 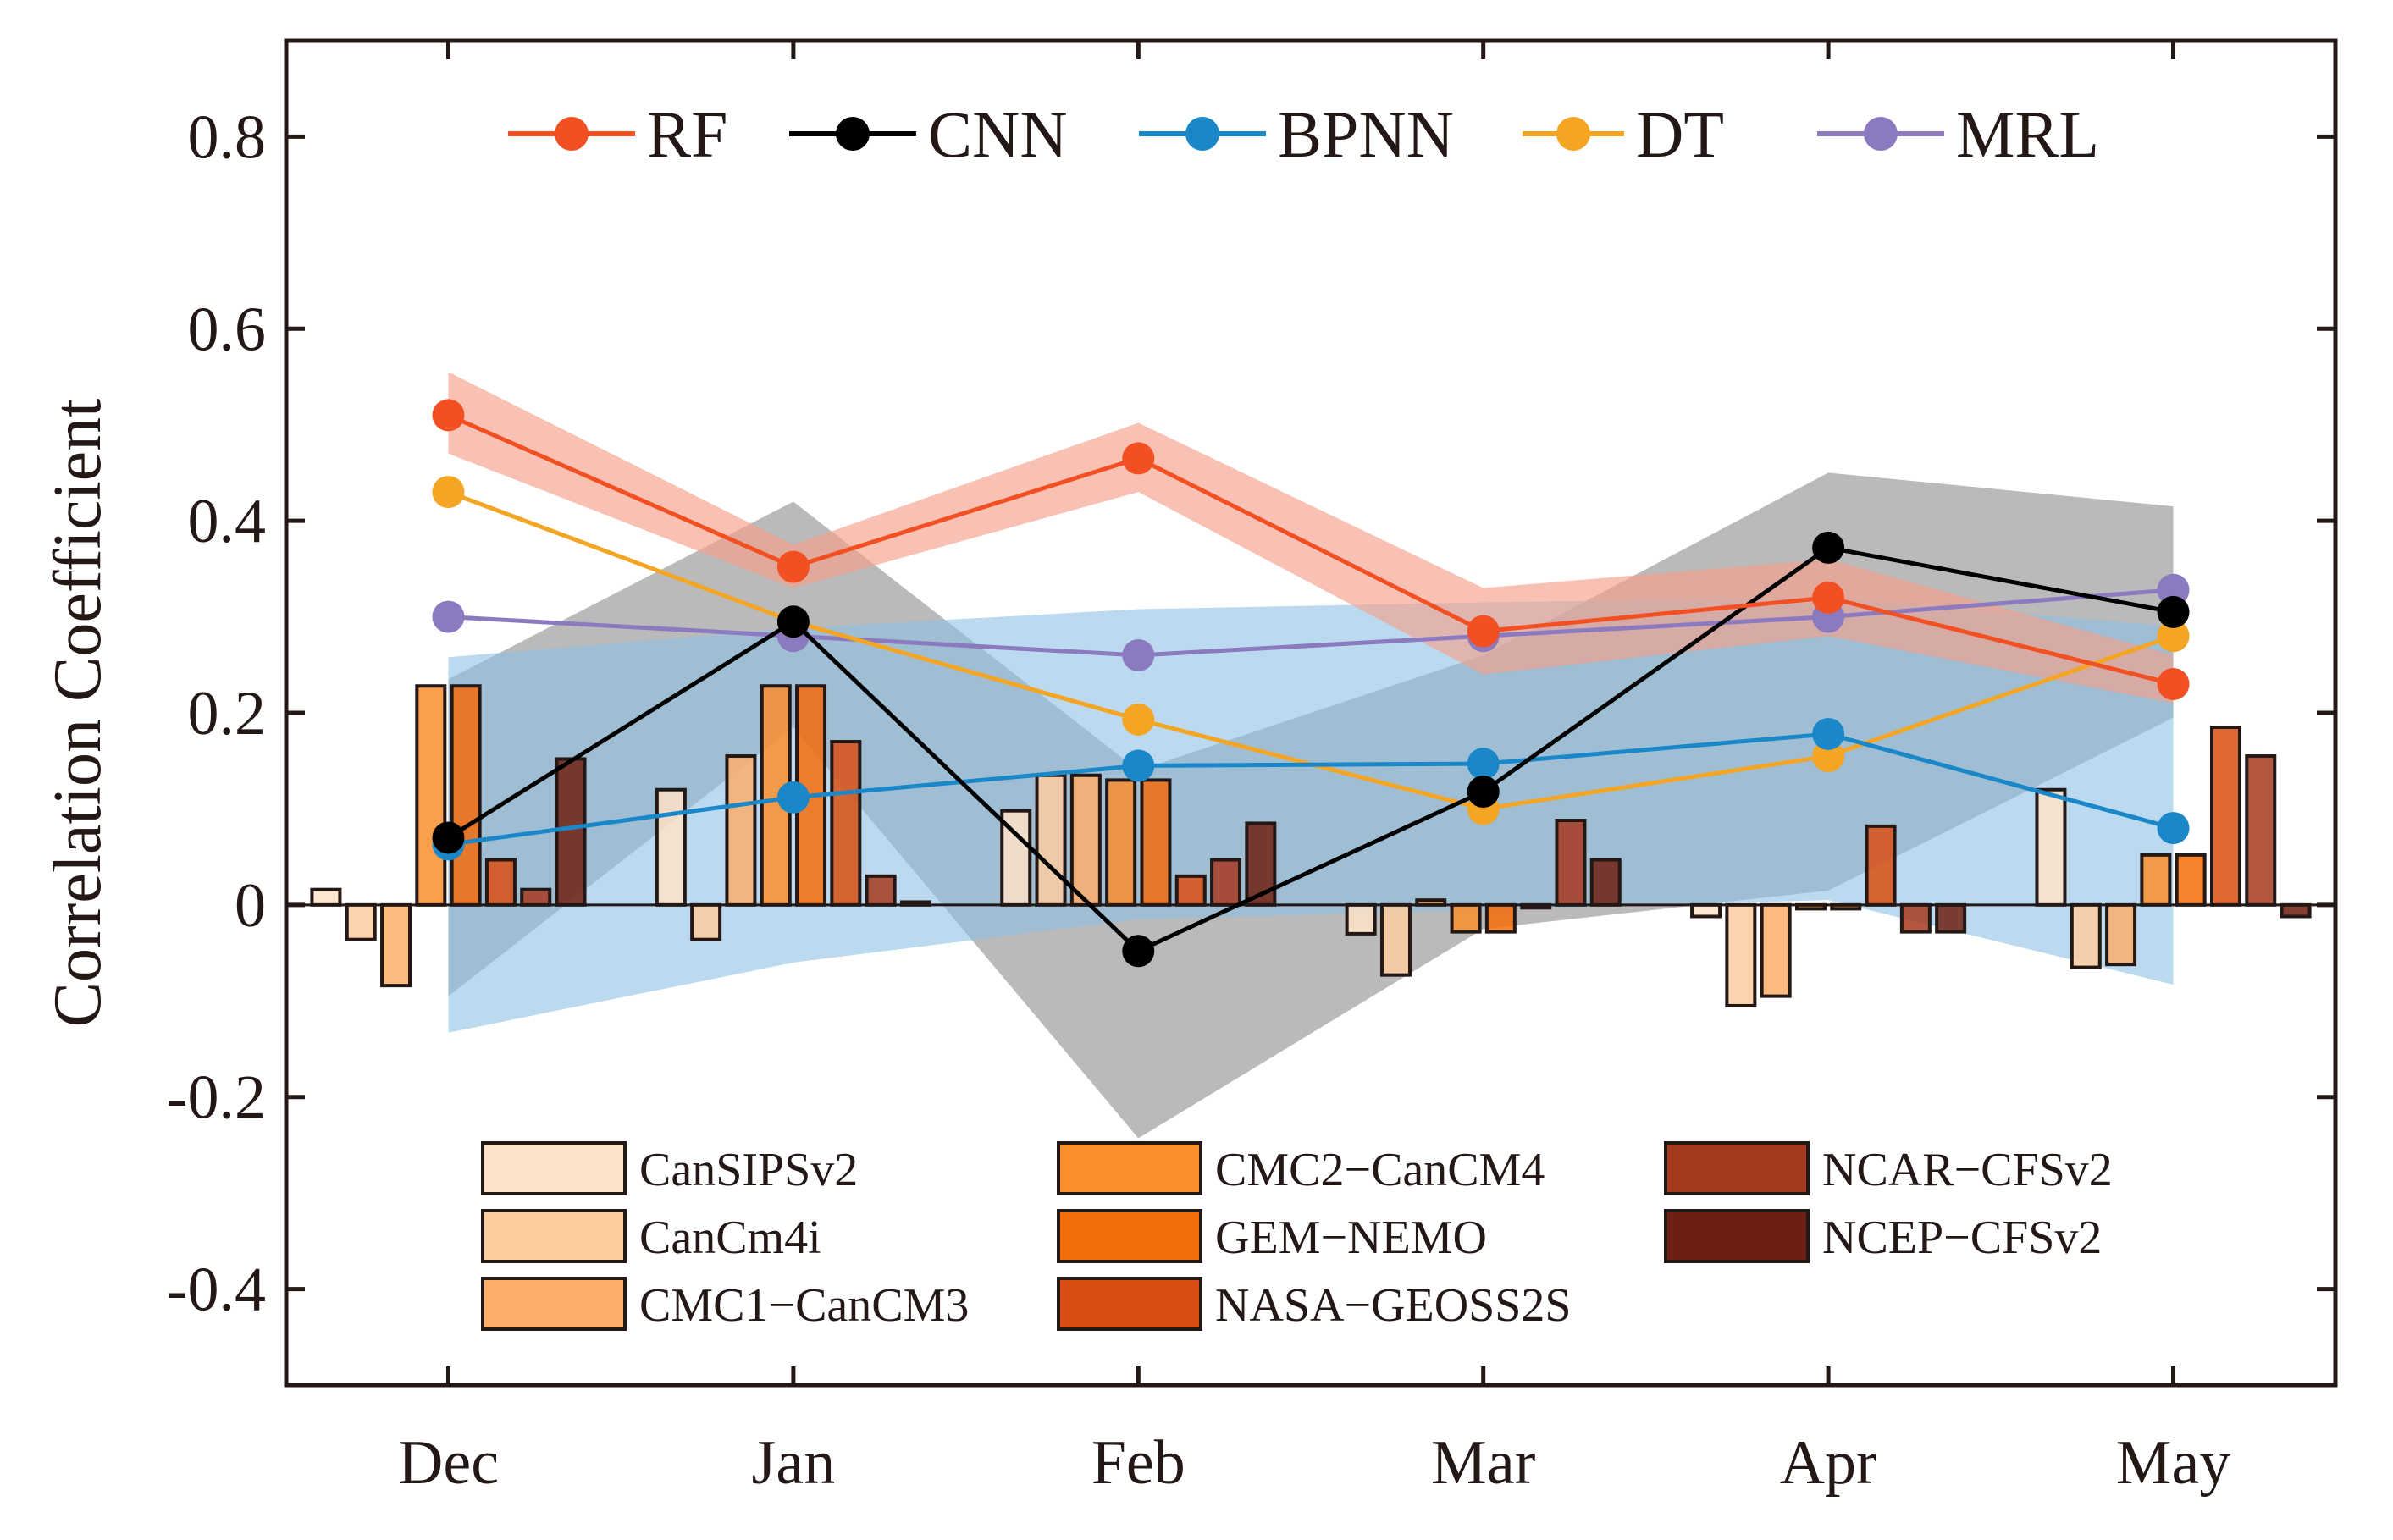 What do you see at coordinates (1483, 1463) in the screenshot?
I see `x-tick-label-mar: Mar` at bounding box center [1483, 1463].